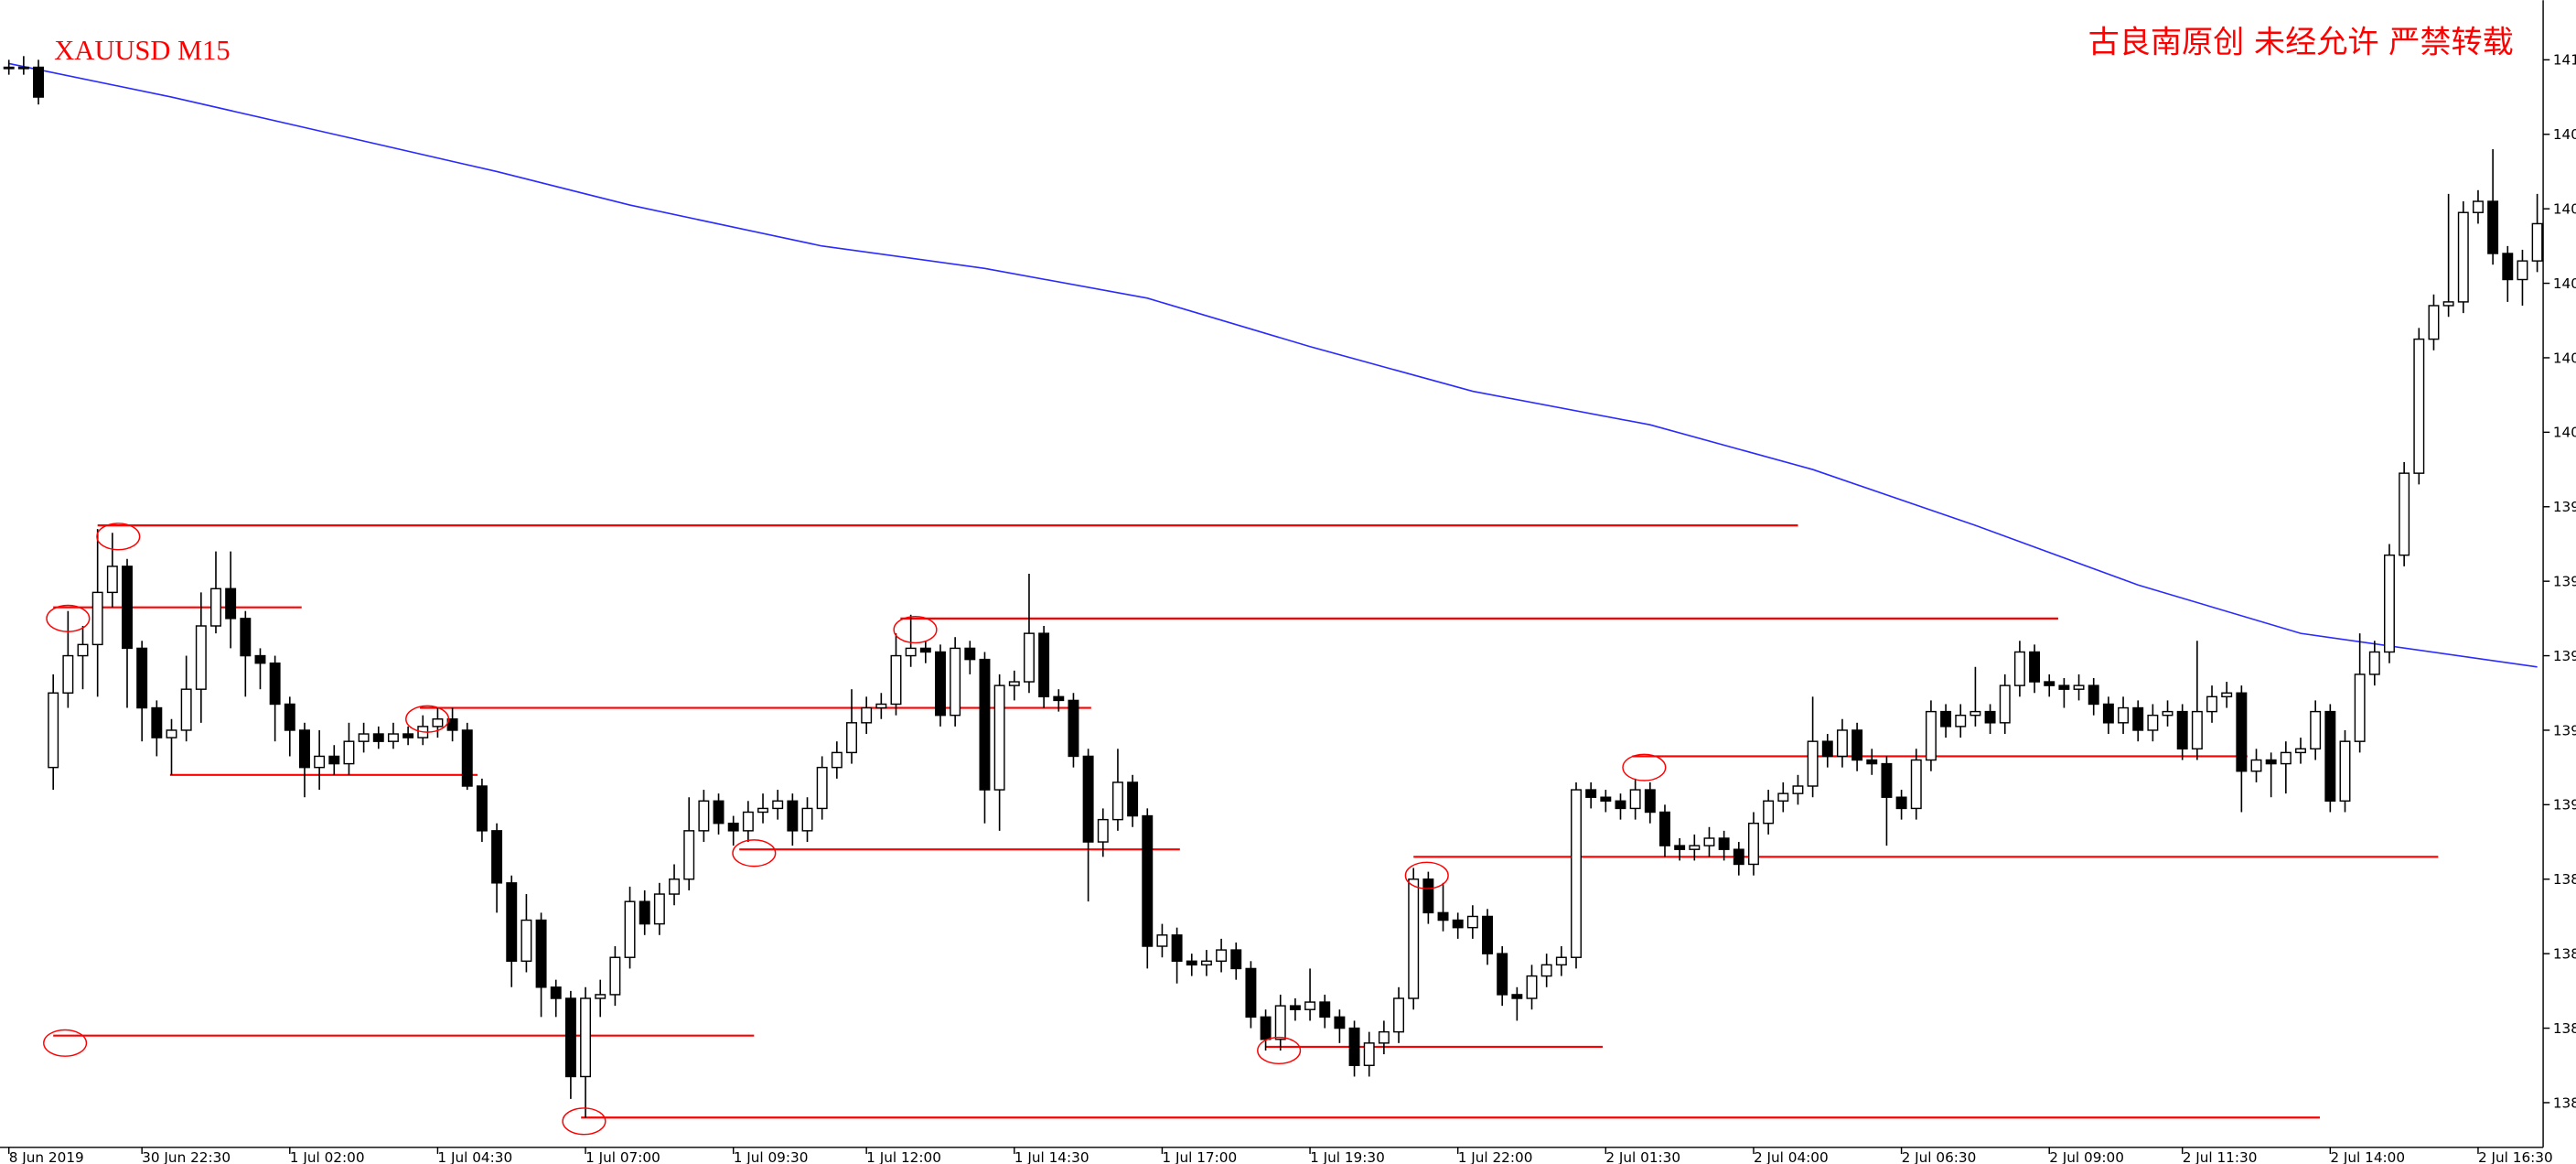 This screenshot has height=1164, width=2576. I want to click on x-tick-label: 1 Jul 22:00, so click(1496, 1156).